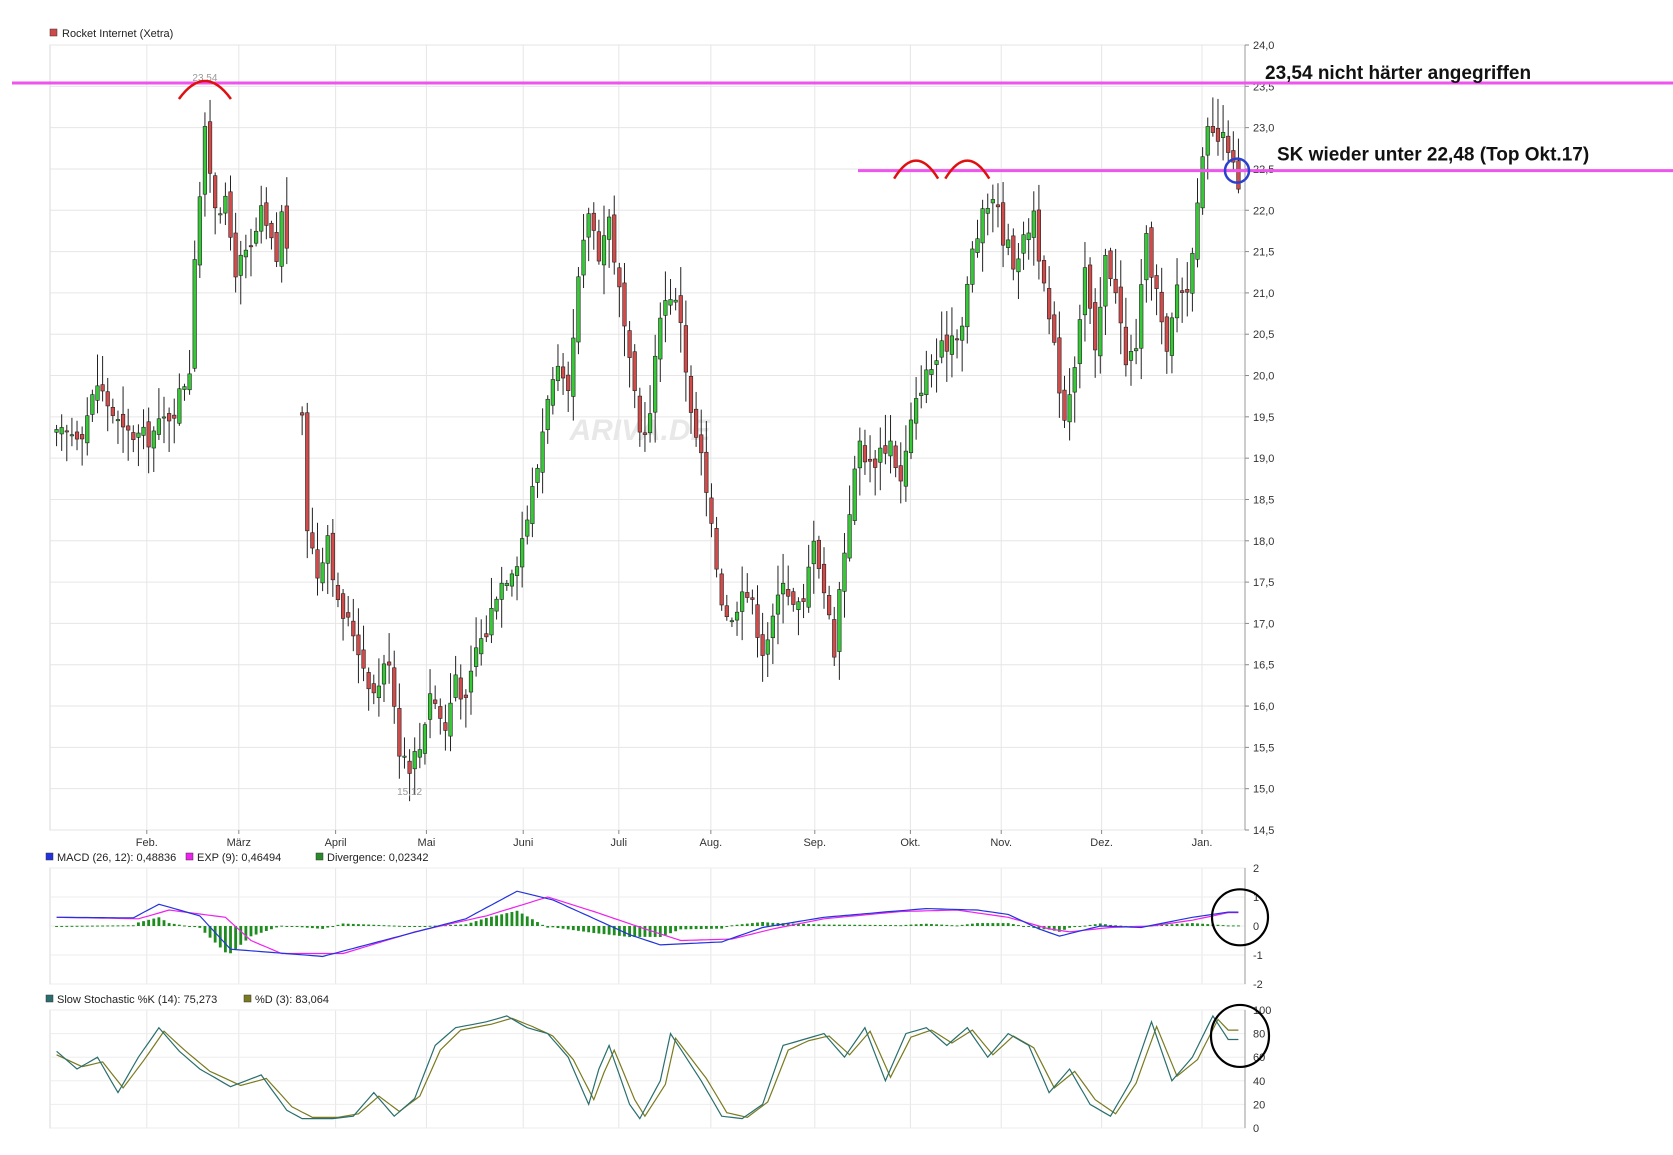  I want to click on stoch-panel-frame, so click(647, 1069).